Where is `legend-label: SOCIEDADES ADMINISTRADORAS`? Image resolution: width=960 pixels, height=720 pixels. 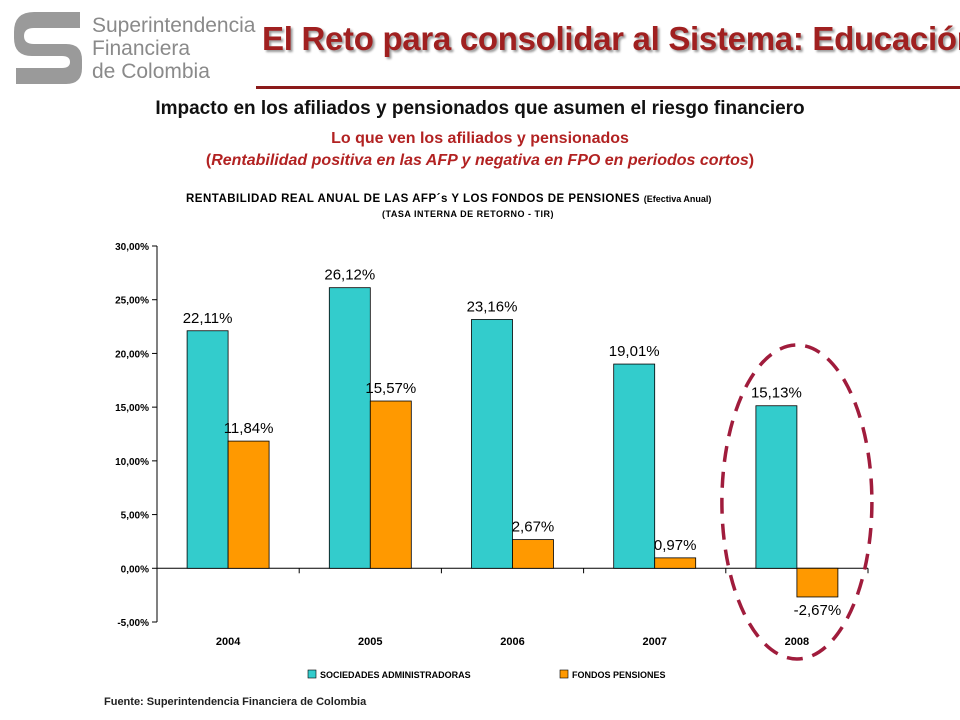 legend-label: SOCIEDADES ADMINISTRADORAS is located at coordinates (395, 675).